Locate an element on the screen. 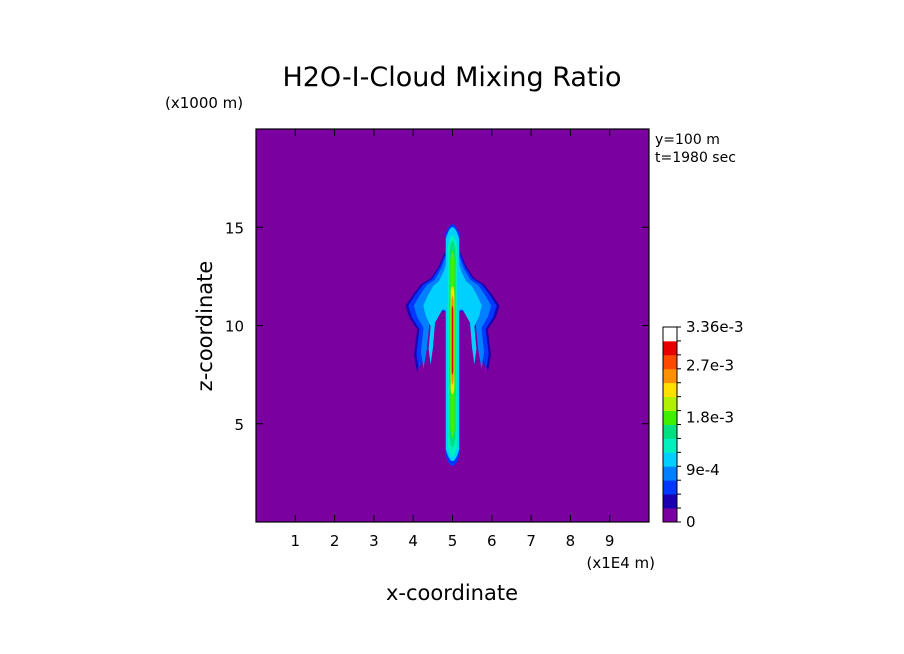 This screenshot has height=654, width=904. plume-core-red is located at coordinates (452, 340).